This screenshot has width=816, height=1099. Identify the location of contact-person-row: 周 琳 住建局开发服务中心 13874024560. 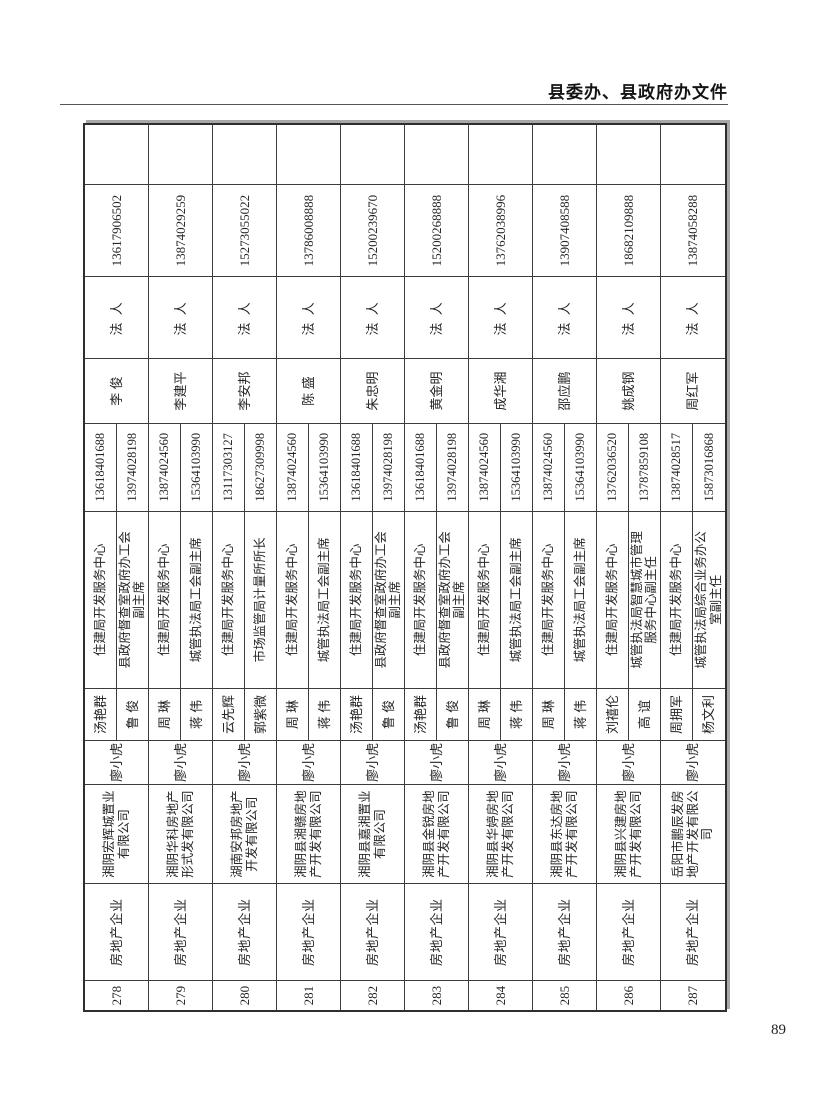
(485, 581).